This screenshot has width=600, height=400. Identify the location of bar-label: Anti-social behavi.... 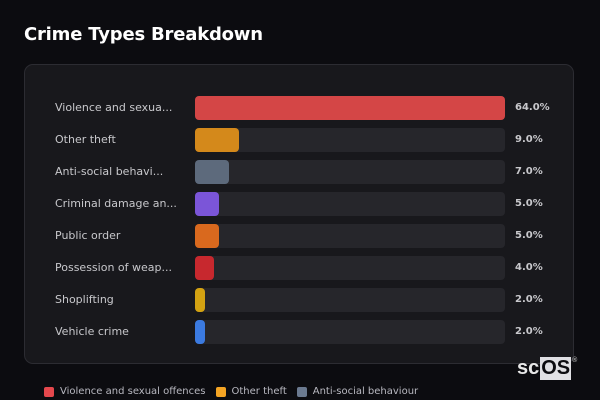
(109, 171).